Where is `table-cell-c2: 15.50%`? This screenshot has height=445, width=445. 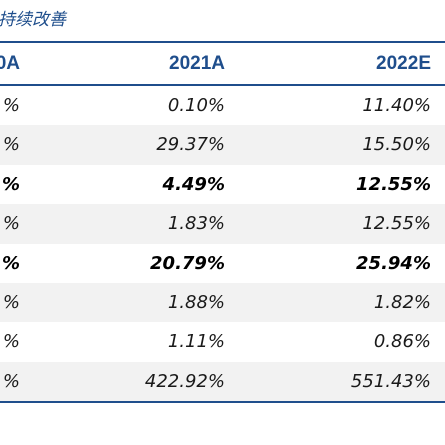 table-cell-c2: 15.50% is located at coordinates (396, 145).